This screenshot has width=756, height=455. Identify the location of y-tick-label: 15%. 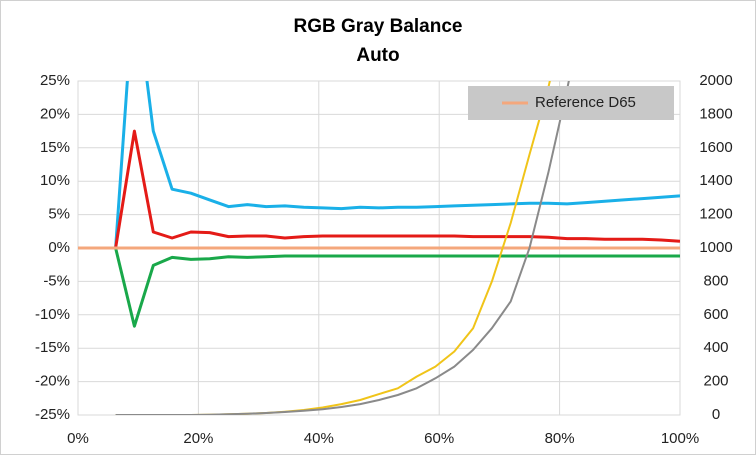
(55, 147).